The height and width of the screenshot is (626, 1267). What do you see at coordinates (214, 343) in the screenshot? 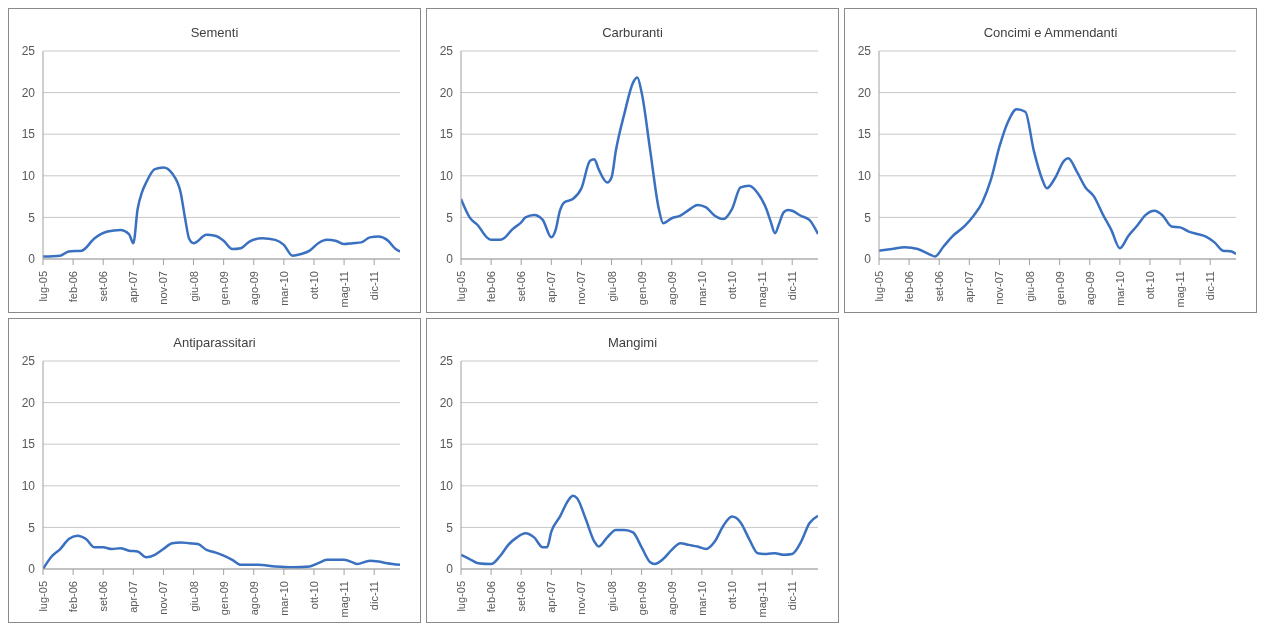
I see `chart-title: Antiparassitari` at bounding box center [214, 343].